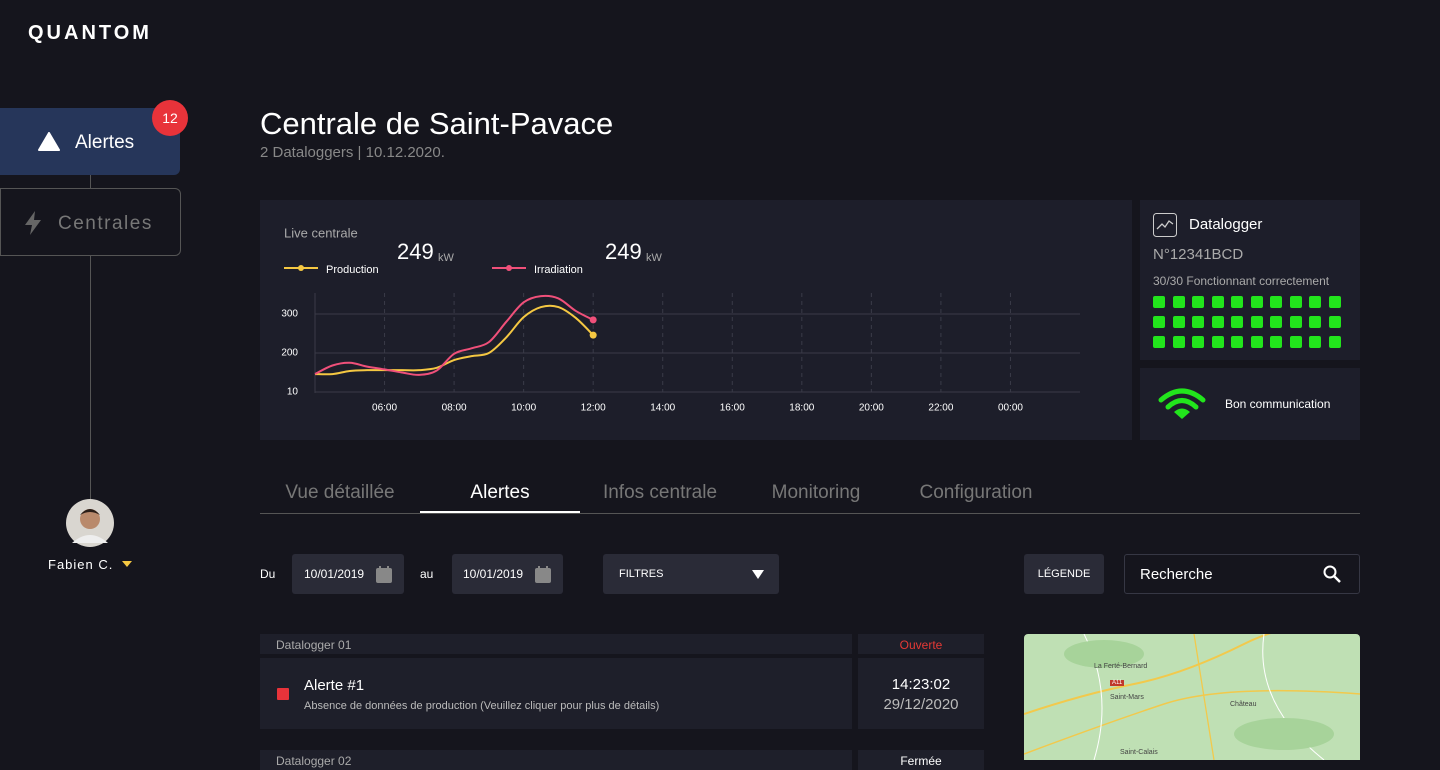 This screenshot has width=1440, height=770. What do you see at coordinates (384, 408) in the screenshot?
I see `x-tick-label: 06:00` at bounding box center [384, 408].